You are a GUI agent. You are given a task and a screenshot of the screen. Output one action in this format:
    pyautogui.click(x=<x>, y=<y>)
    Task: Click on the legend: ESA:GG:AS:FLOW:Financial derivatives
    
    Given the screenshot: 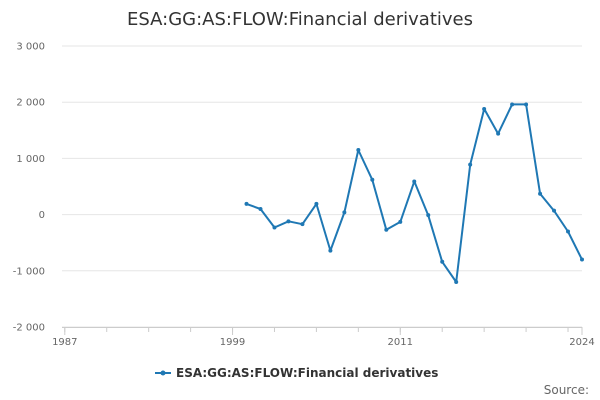 What is the action you would take?
    pyautogui.click(x=296, y=373)
    